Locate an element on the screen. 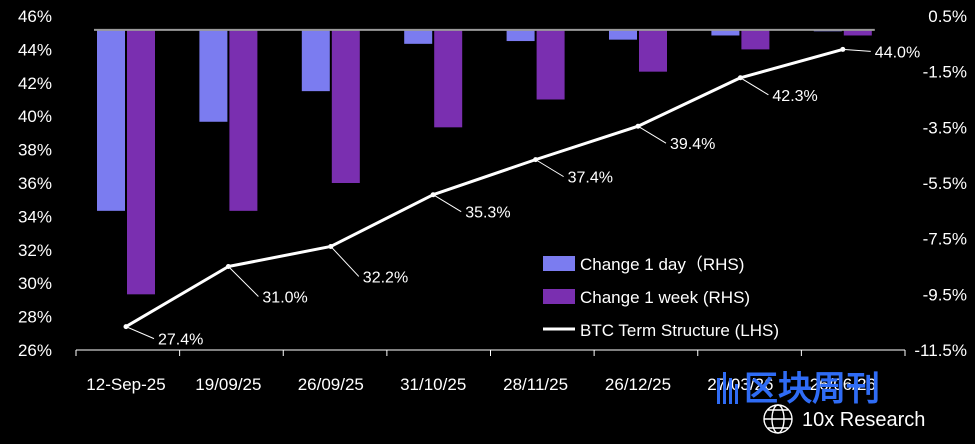 This screenshot has height=444, width=975. right-tick-label: -5.5% is located at coordinates (945, 183).